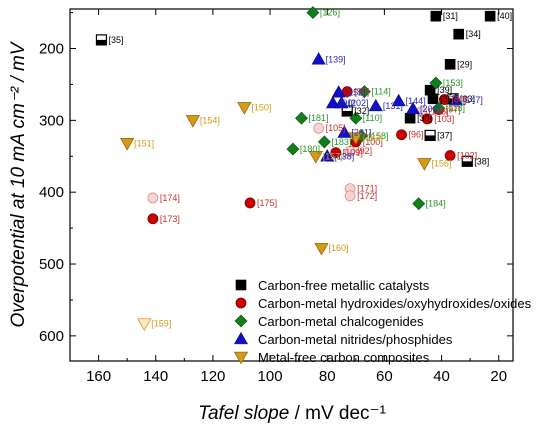 The image size is (550, 435). What do you see at coordinates (341, 142) in the screenshot?
I see `data-label: [183]` at bounding box center [341, 142].